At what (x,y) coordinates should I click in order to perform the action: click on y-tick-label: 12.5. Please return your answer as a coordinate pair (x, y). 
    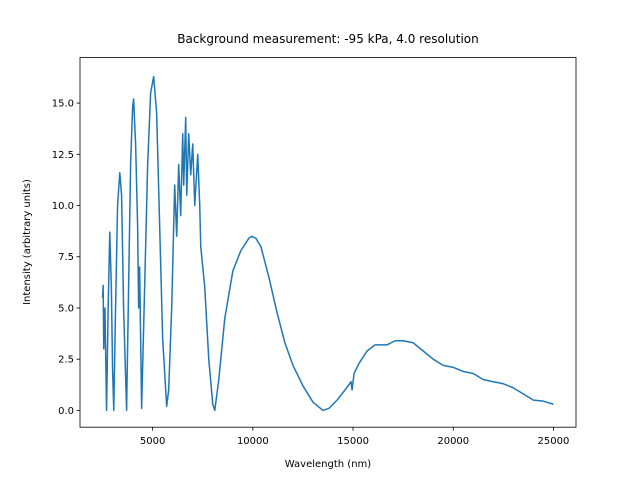
    Looking at the image, I should click on (63, 155).